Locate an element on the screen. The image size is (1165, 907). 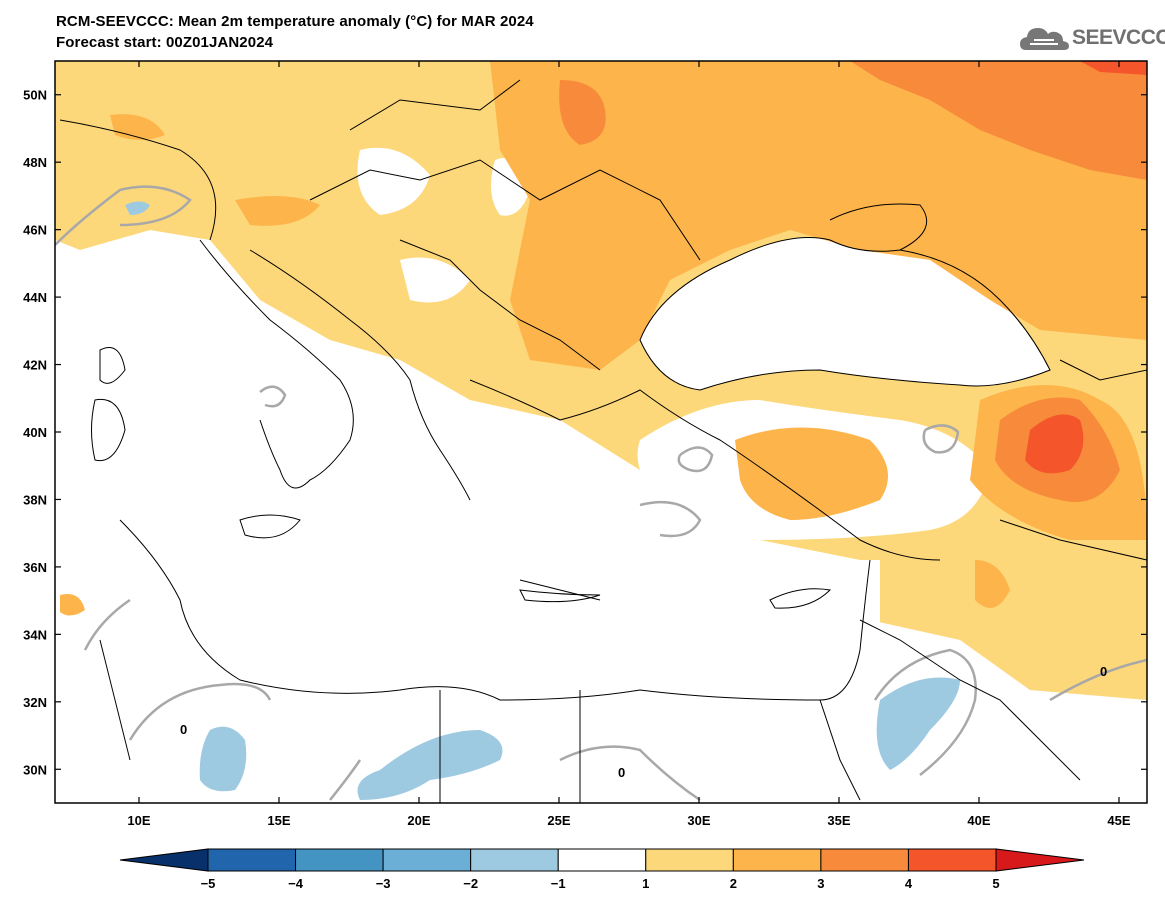
cloud-logo-icon is located at coordinates (1044, 39).